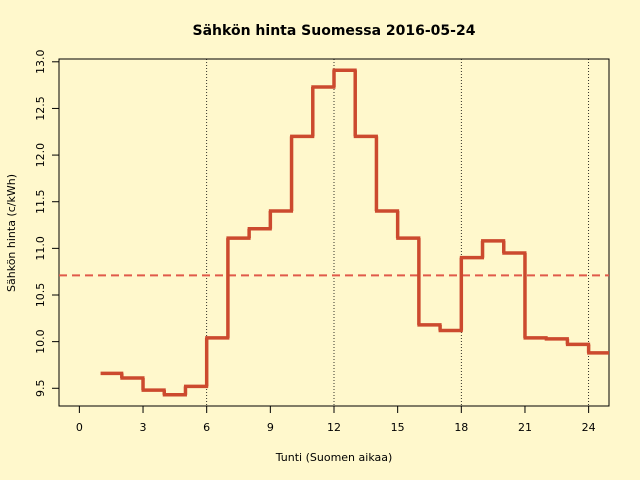 The height and width of the screenshot is (480, 640). I want to click on x-tick-label: 15, so click(398, 427).